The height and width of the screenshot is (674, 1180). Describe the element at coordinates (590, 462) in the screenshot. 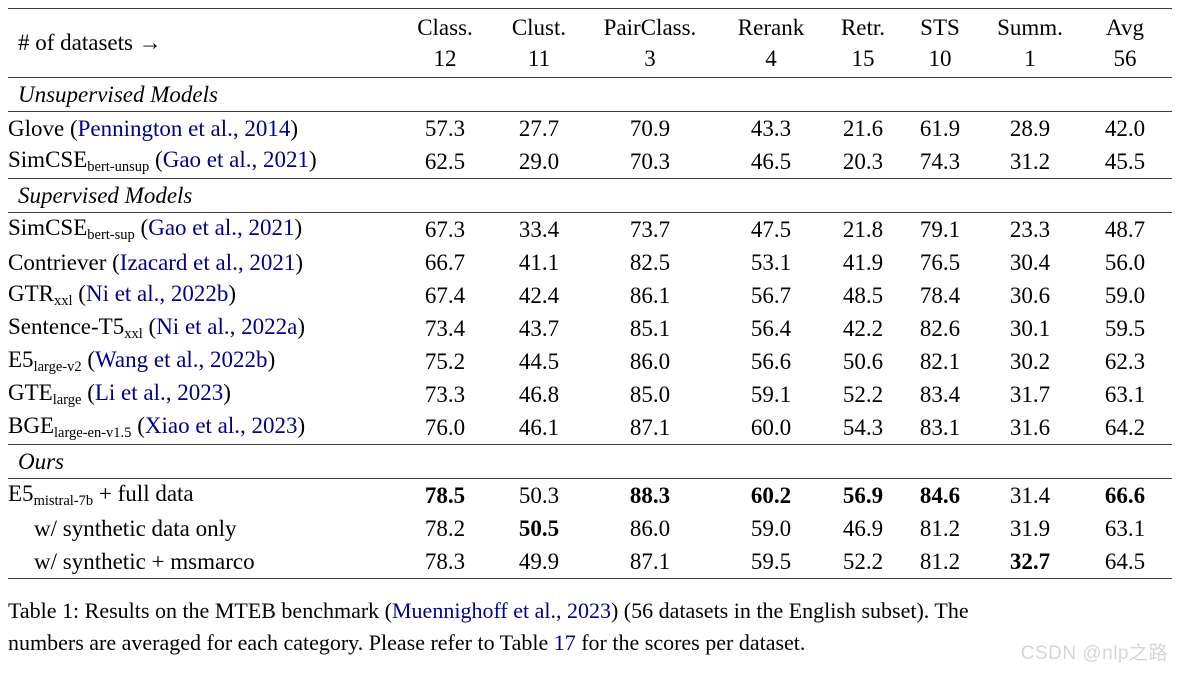

I see `section-title-row: Ours` at that location.